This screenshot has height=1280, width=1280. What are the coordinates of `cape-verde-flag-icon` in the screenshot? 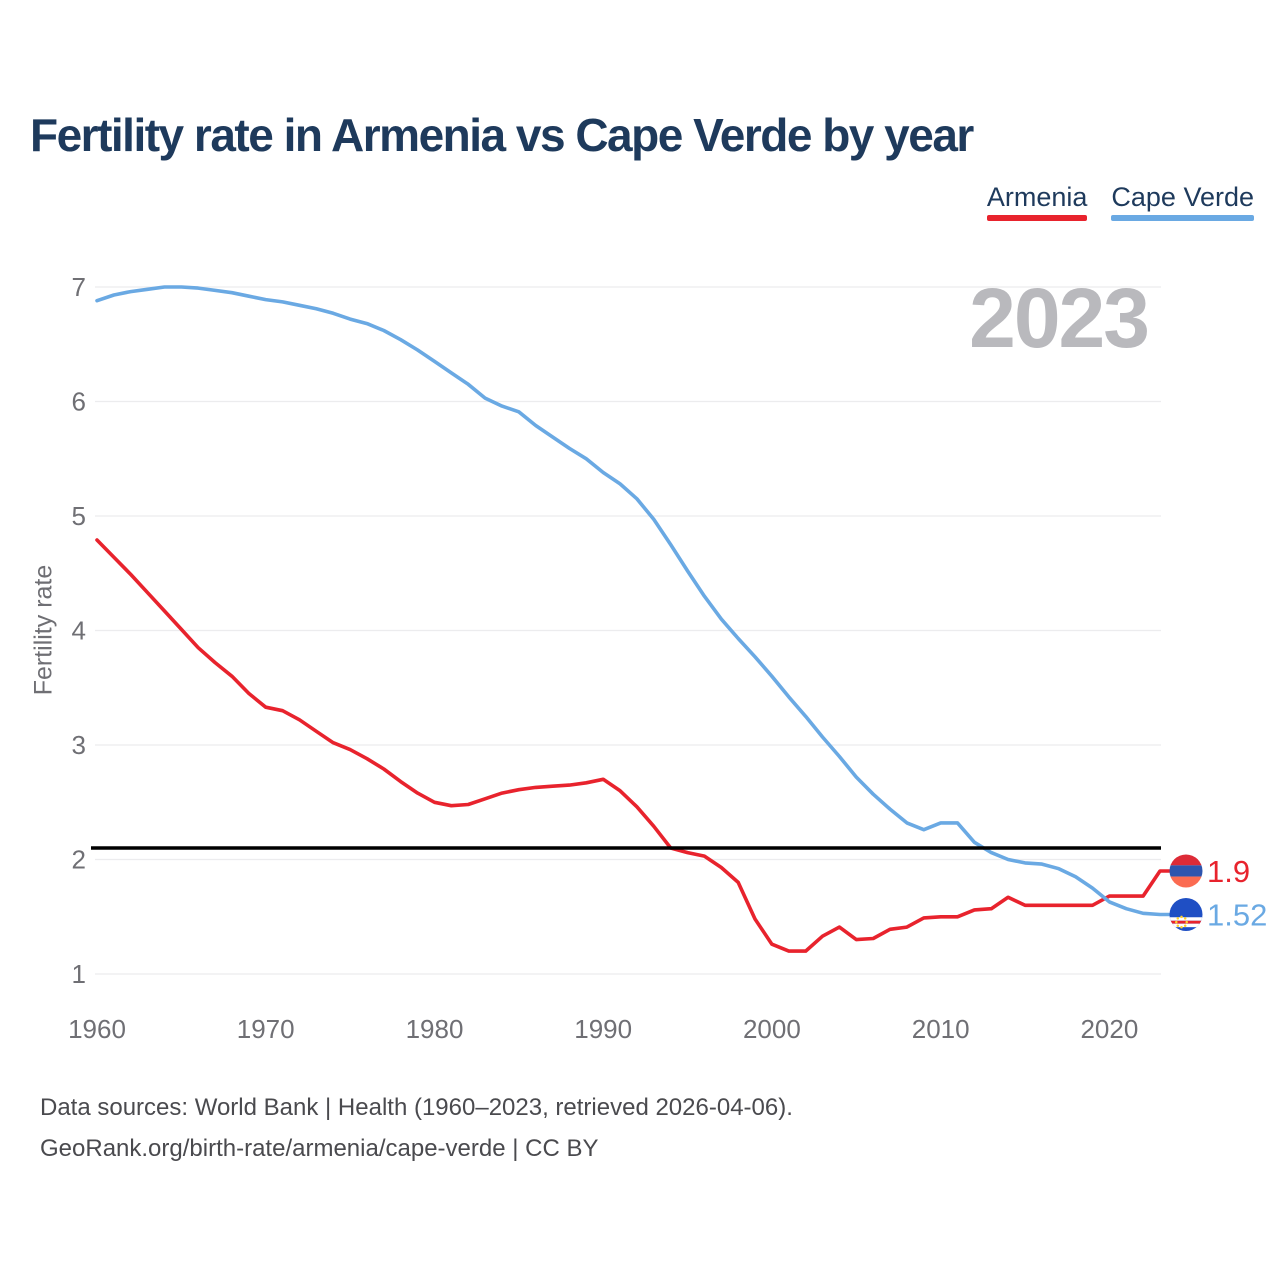 It's located at (1186, 914).